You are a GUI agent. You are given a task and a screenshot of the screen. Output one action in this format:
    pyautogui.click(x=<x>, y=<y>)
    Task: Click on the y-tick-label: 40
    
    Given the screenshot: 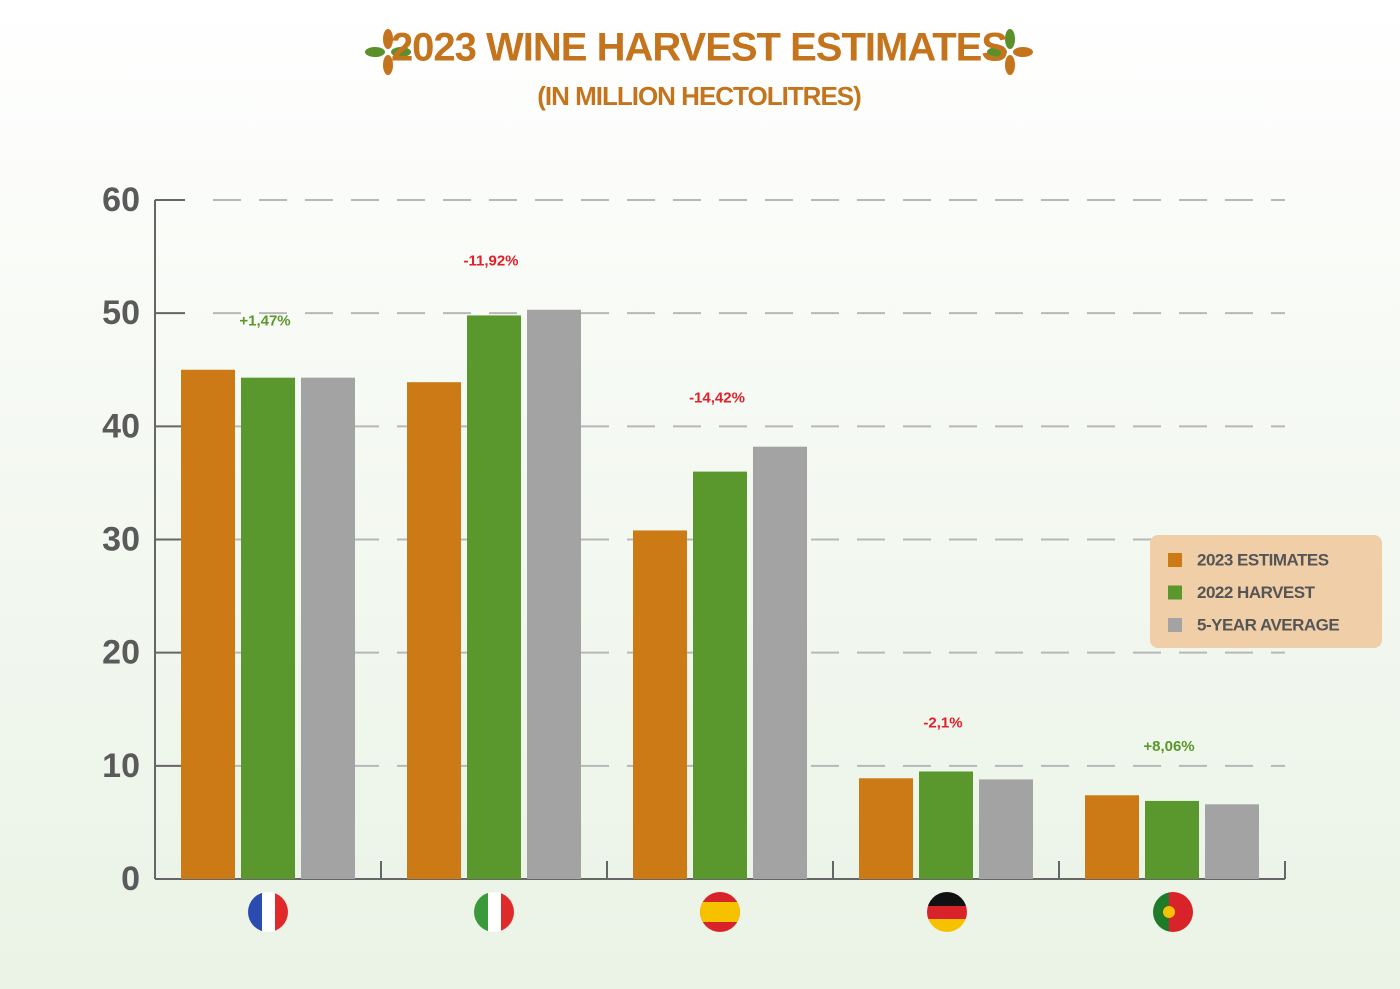 What is the action you would take?
    pyautogui.click(x=121, y=426)
    